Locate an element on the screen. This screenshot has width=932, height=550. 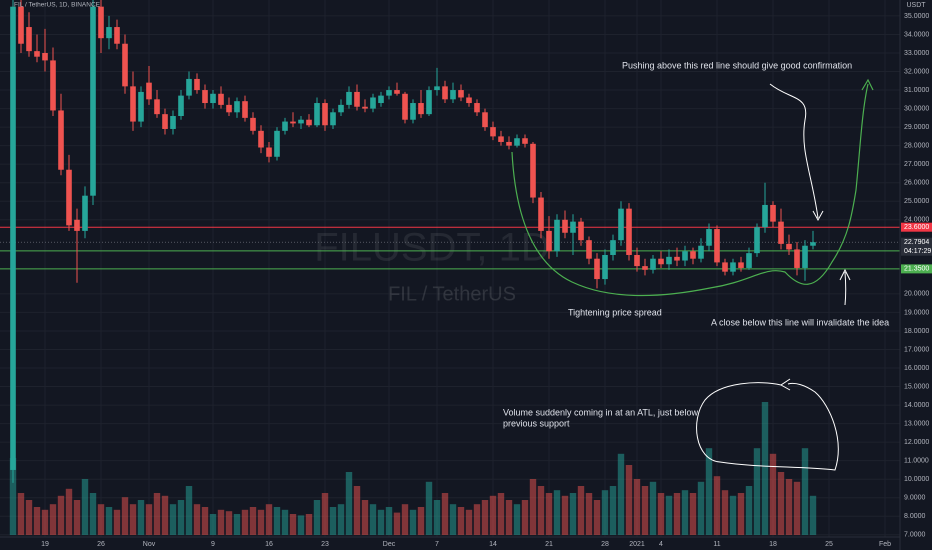
x-tick-label: 26 is located at coordinates (101, 544).